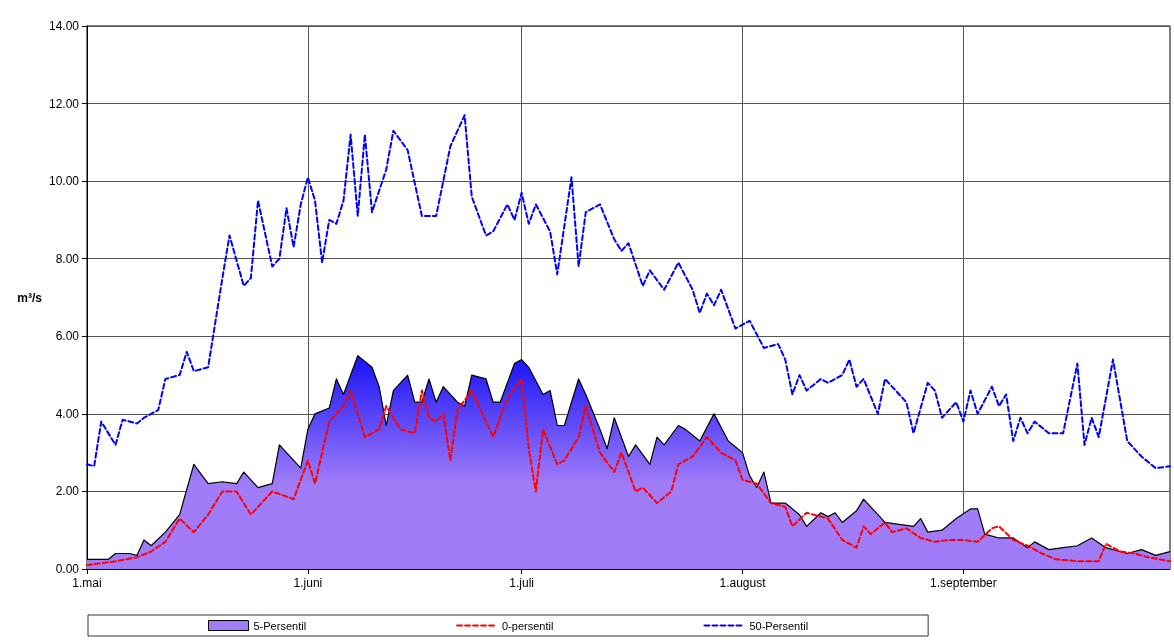  Describe the element at coordinates (308, 583) in the screenshot. I see `x-tick-label: 1.juni` at that location.